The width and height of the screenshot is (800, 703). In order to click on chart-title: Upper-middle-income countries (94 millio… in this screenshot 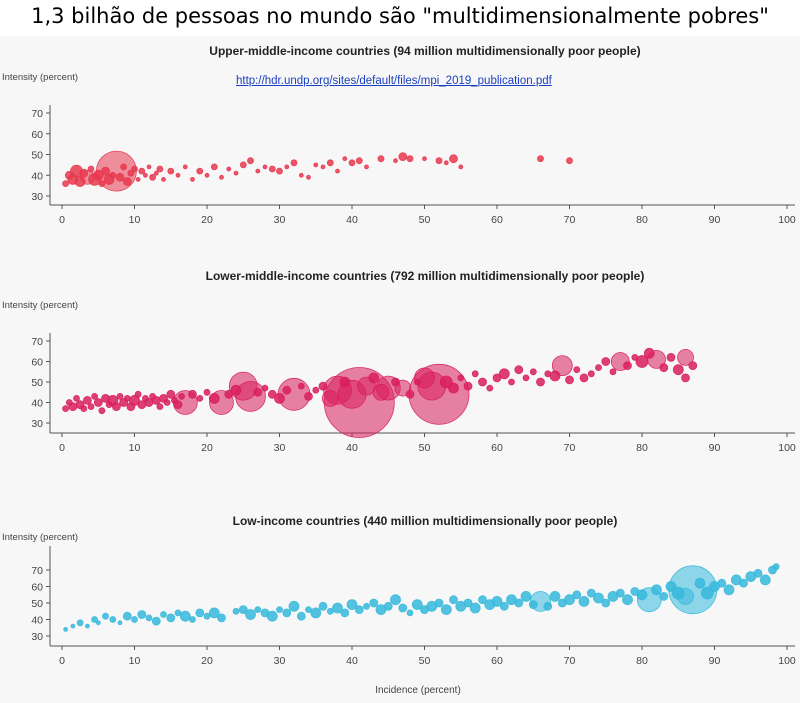, I will do `click(424, 51)`.